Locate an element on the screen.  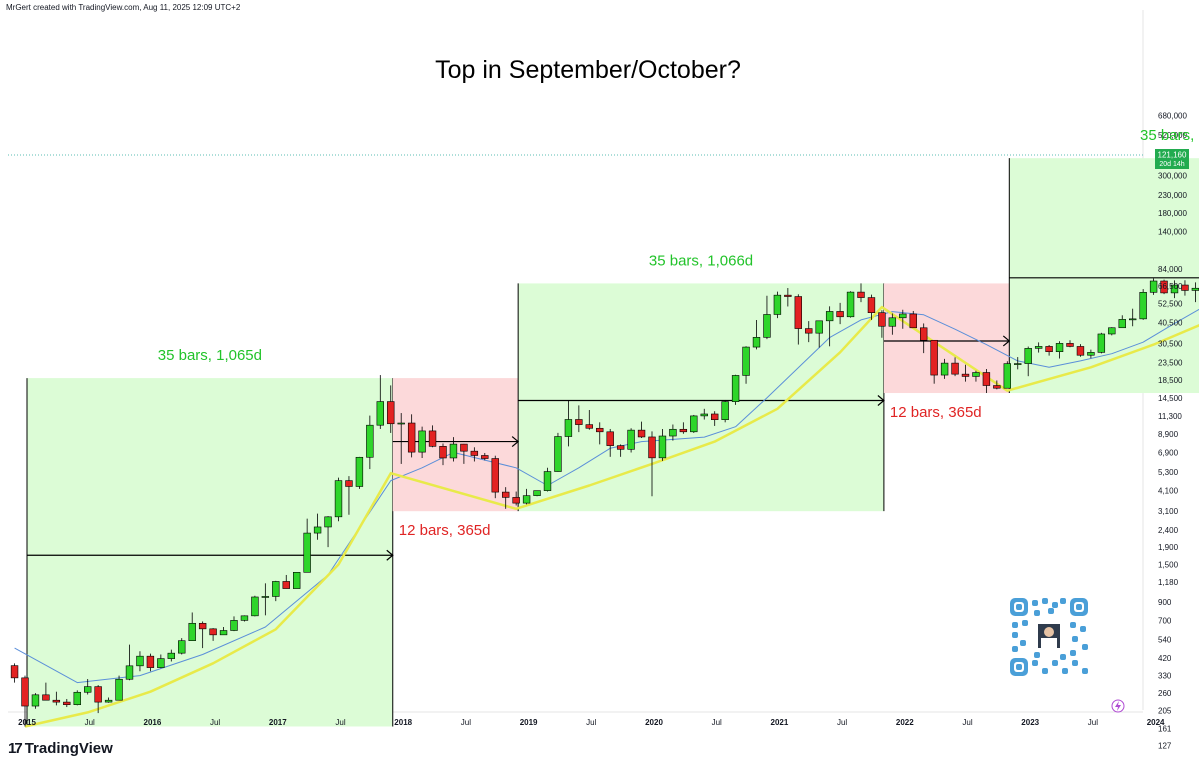
price-tick-label: 180,000 is located at coordinates (1172, 213).